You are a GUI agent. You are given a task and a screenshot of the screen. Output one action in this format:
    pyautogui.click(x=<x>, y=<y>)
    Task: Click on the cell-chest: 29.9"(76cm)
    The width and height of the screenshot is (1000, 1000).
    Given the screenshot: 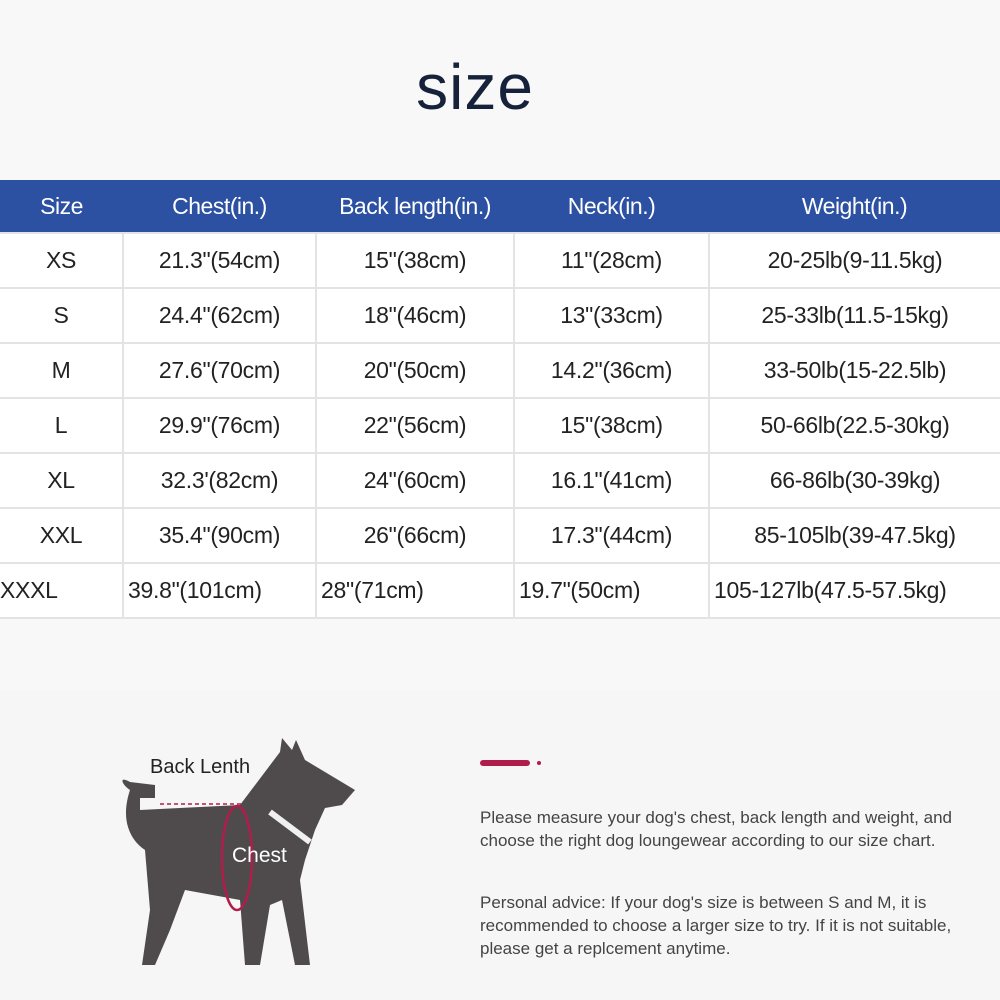 What is the action you would take?
    pyautogui.click(x=219, y=425)
    